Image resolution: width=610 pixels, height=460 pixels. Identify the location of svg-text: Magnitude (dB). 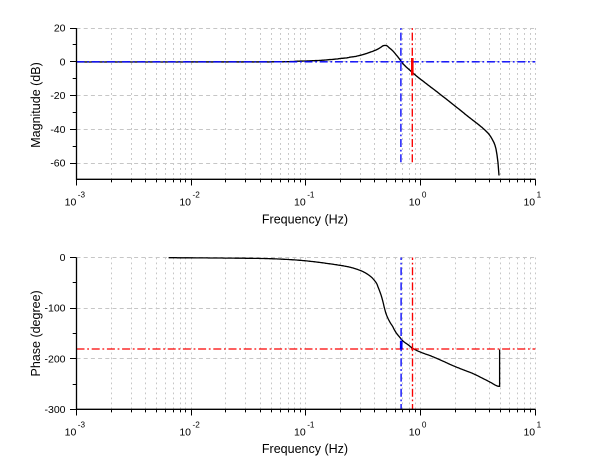
(36, 104).